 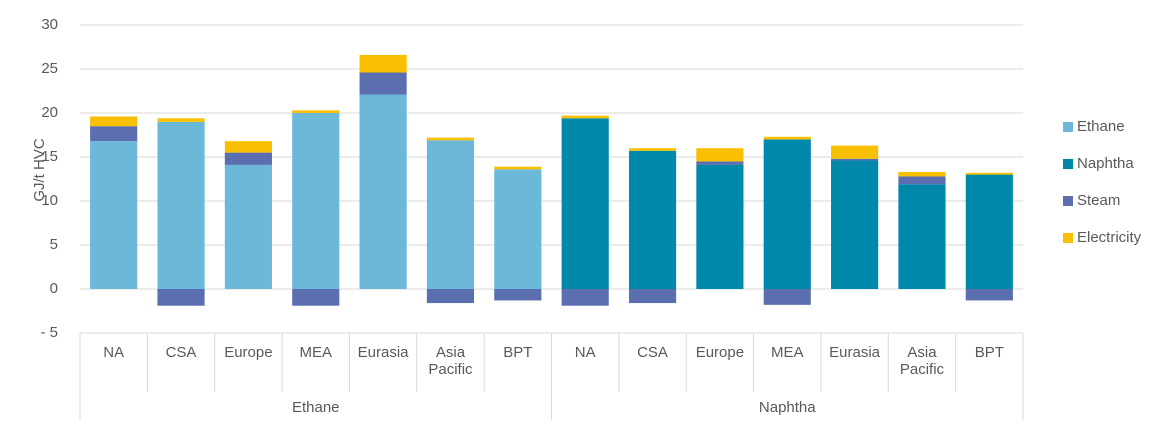 What do you see at coordinates (54, 288) in the screenshot?
I see `y-tick-label: 0` at bounding box center [54, 288].